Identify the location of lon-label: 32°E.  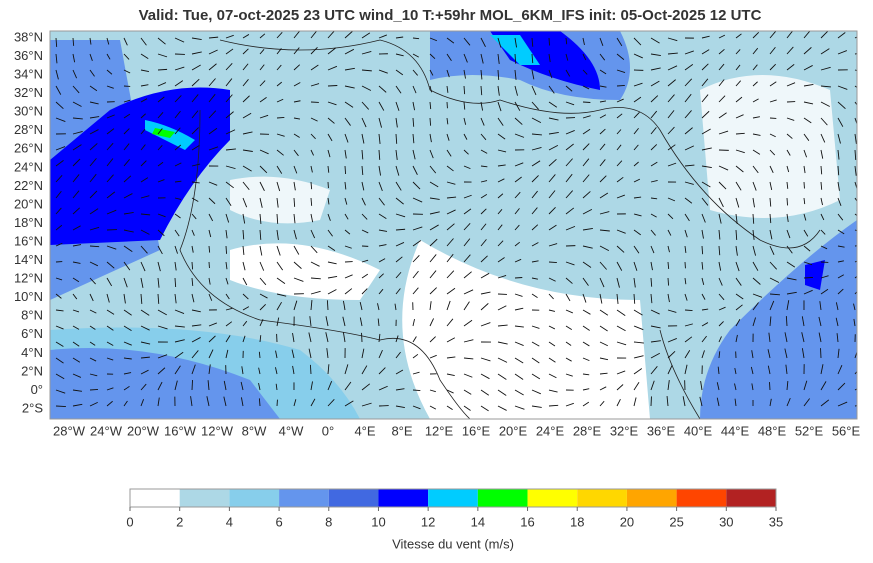
(624, 430).